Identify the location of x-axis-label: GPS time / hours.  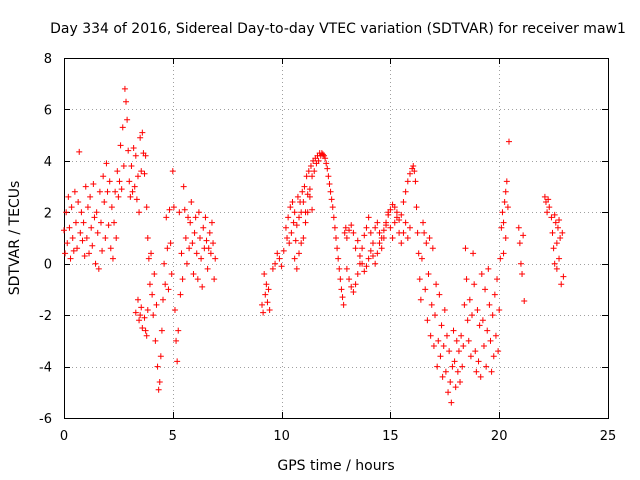
(335, 466).